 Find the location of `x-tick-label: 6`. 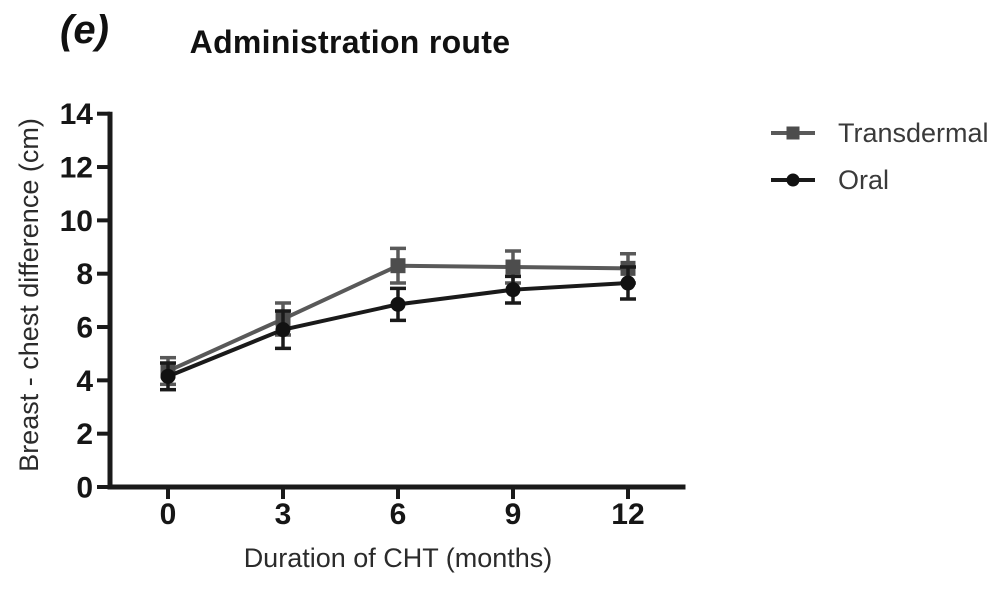

x-tick-label: 6 is located at coordinates (398, 514).